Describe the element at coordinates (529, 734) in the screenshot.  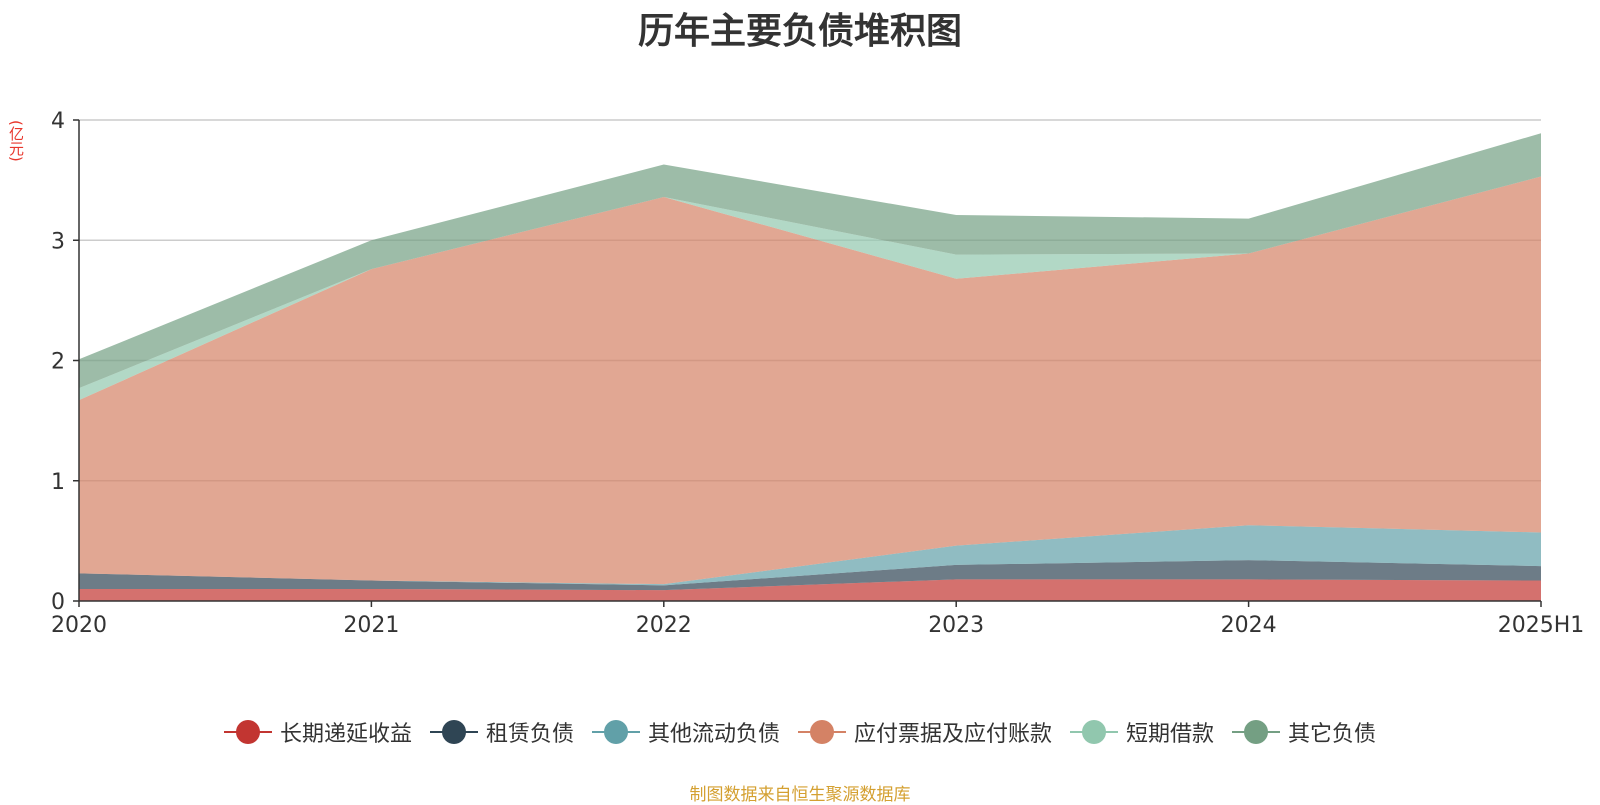
I see `legend-label: 租赁负债` at that location.